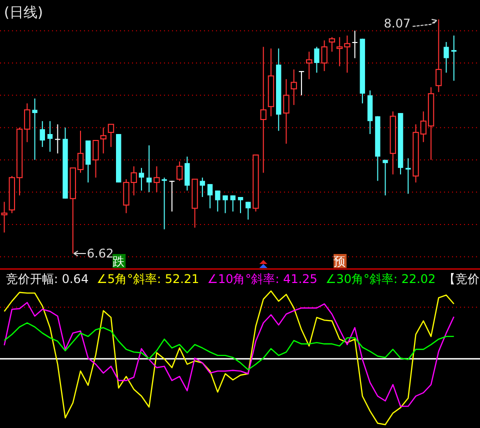 This screenshot has height=428, width=480. What do you see at coordinates (340, 261) in the screenshot?
I see `text: 预` at bounding box center [340, 261].